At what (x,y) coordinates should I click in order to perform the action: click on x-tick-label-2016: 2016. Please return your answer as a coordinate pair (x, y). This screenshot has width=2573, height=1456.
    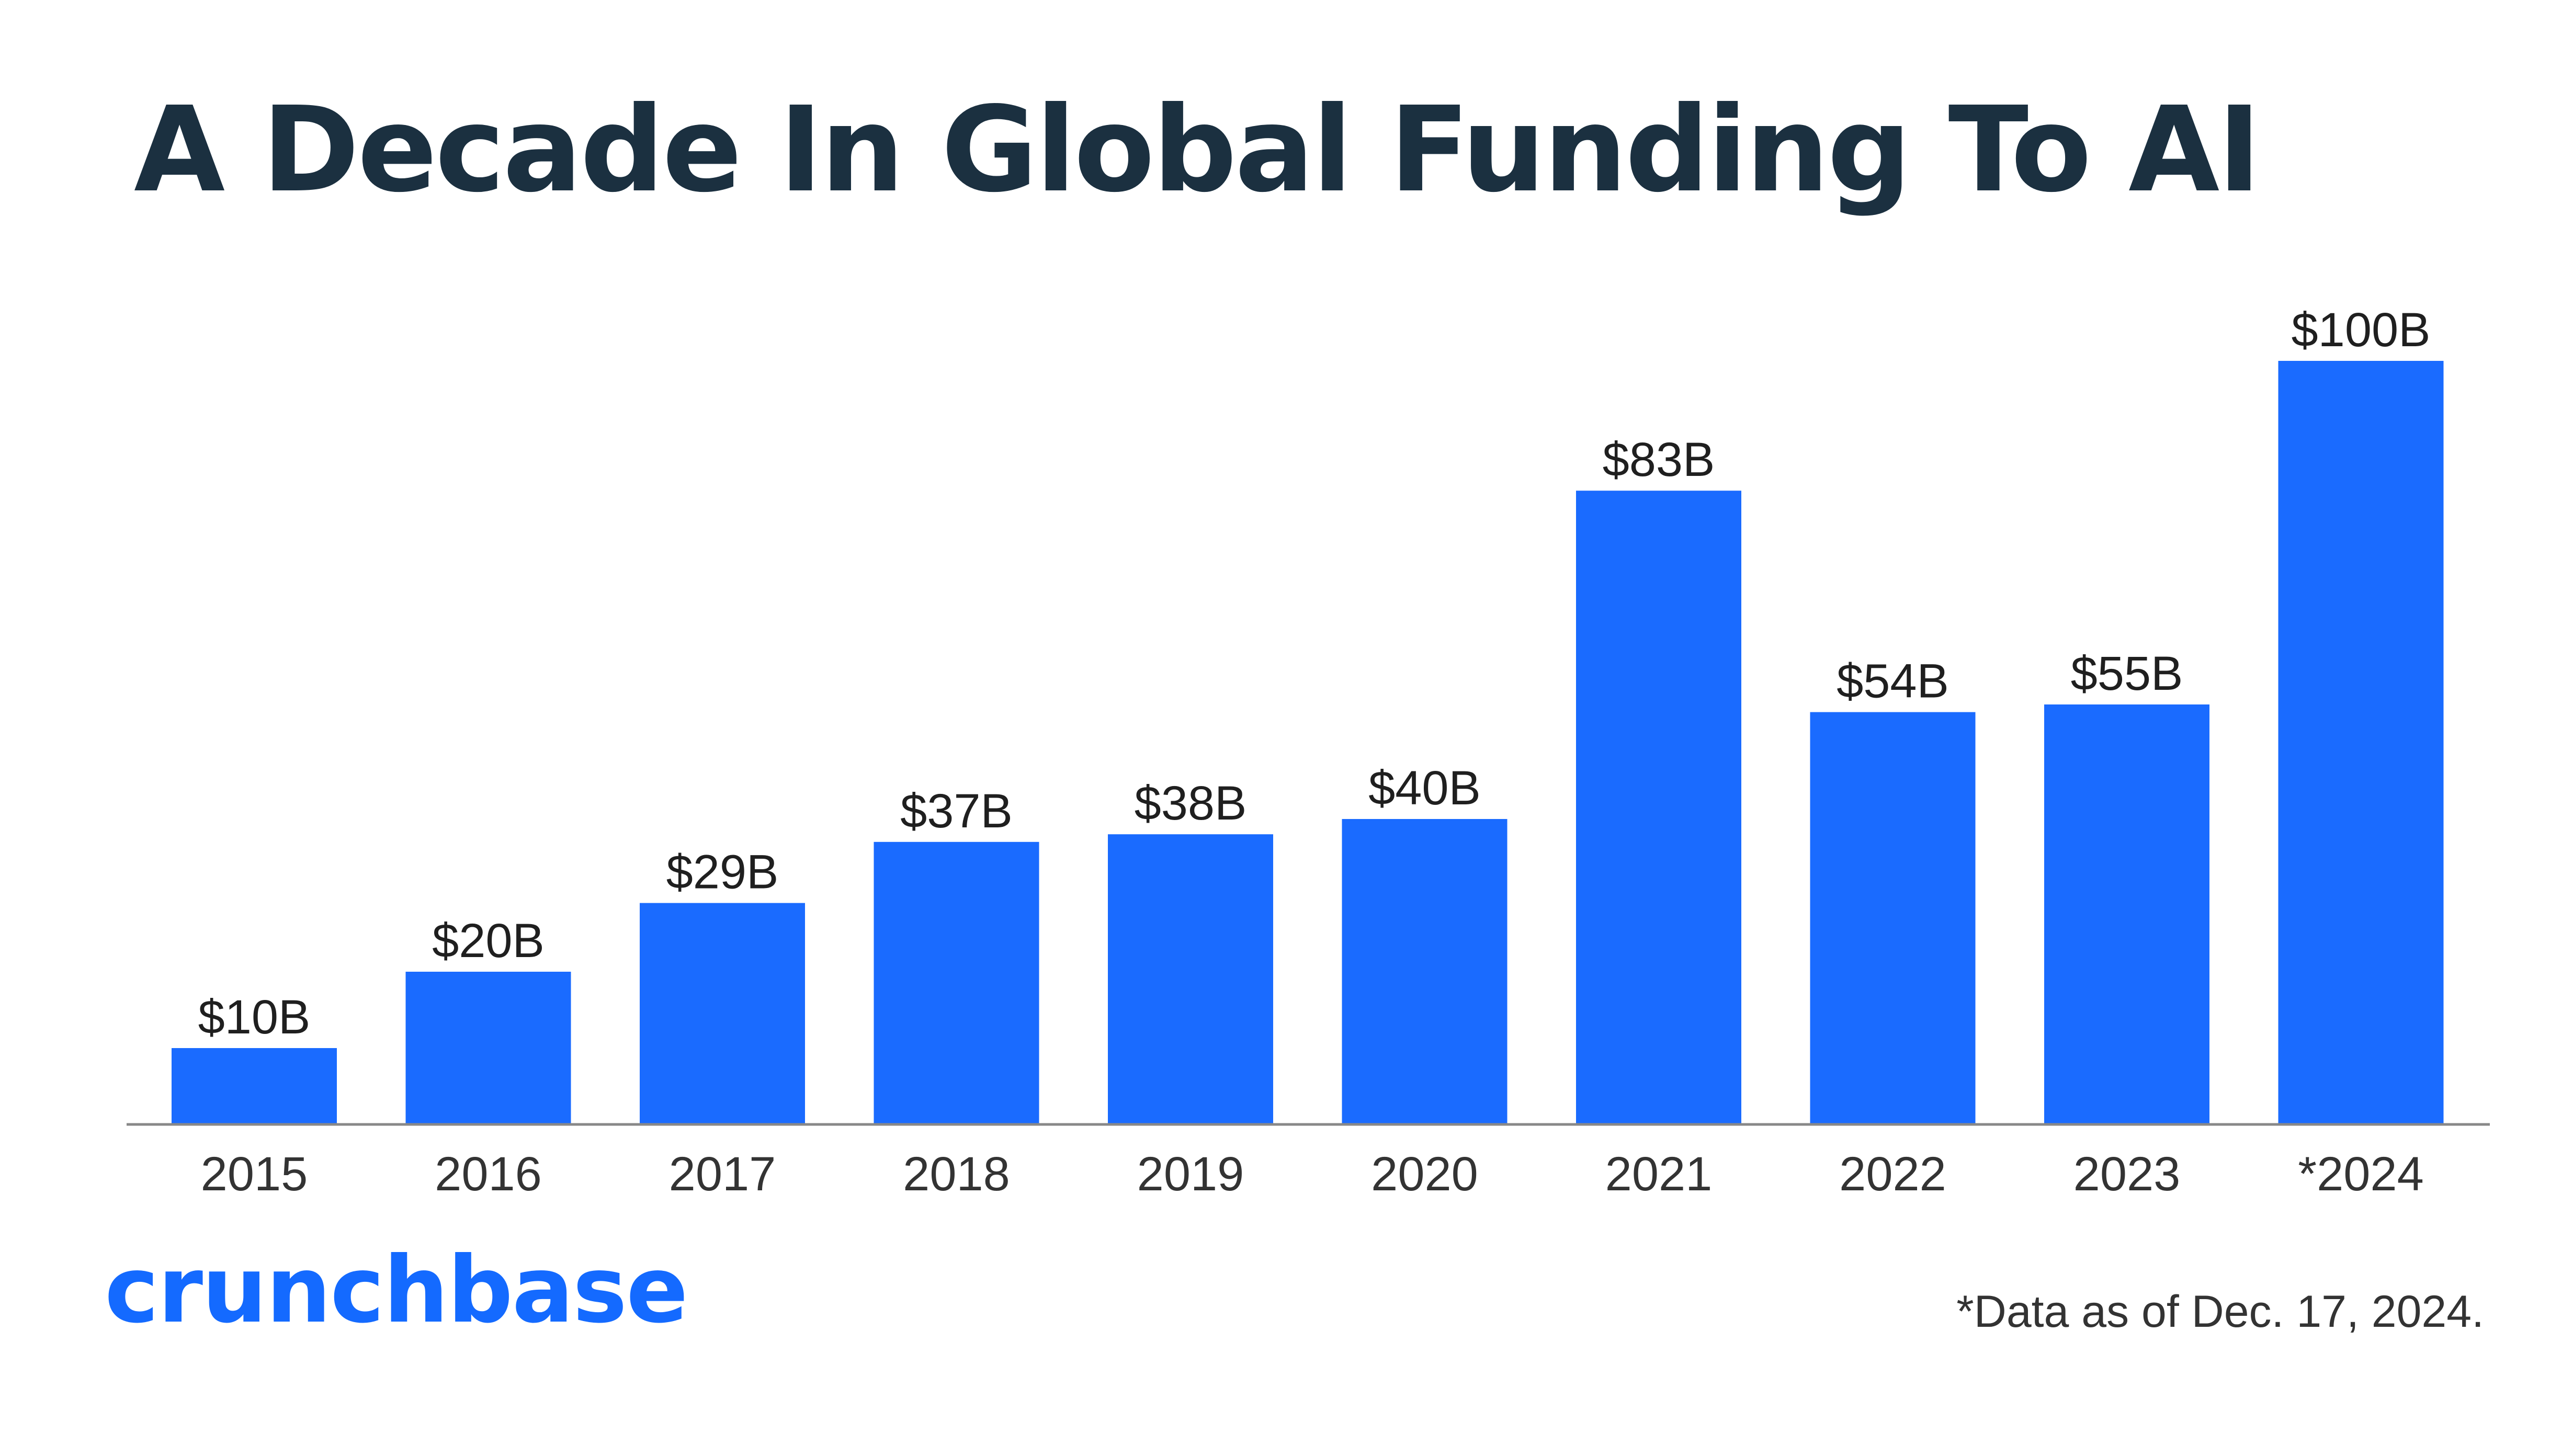
    Looking at the image, I should click on (489, 1174).